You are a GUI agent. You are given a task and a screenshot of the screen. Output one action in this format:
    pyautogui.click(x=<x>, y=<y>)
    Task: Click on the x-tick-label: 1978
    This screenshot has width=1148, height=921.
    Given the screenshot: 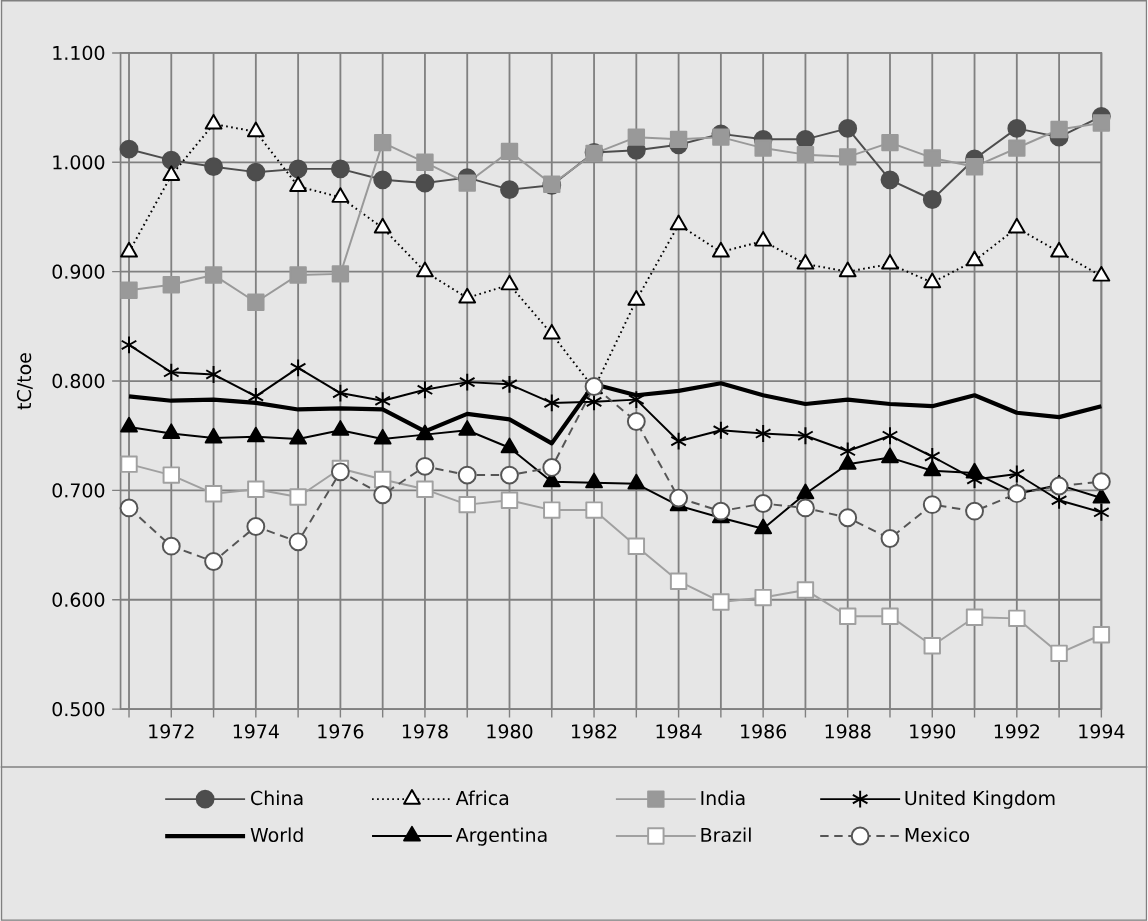 What is the action you would take?
    pyautogui.click(x=425, y=731)
    